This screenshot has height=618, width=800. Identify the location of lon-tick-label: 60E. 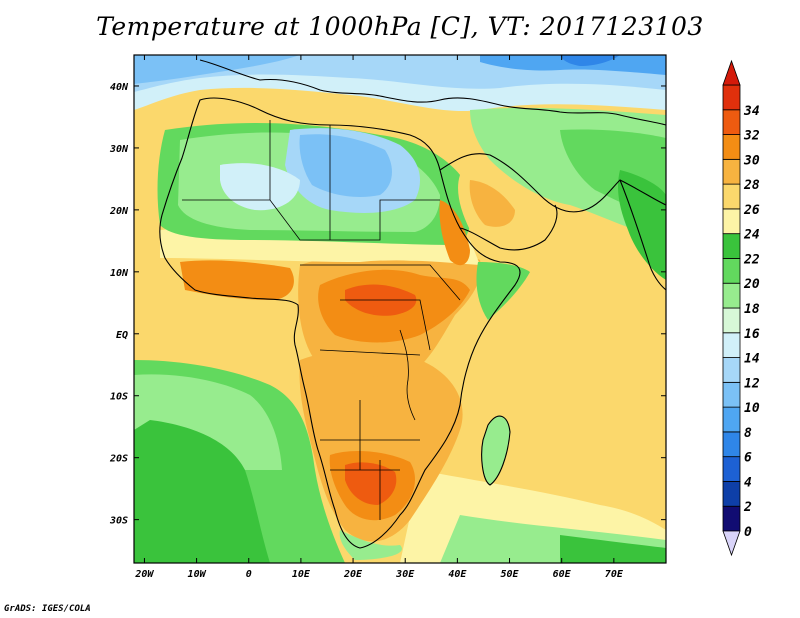
(562, 574).